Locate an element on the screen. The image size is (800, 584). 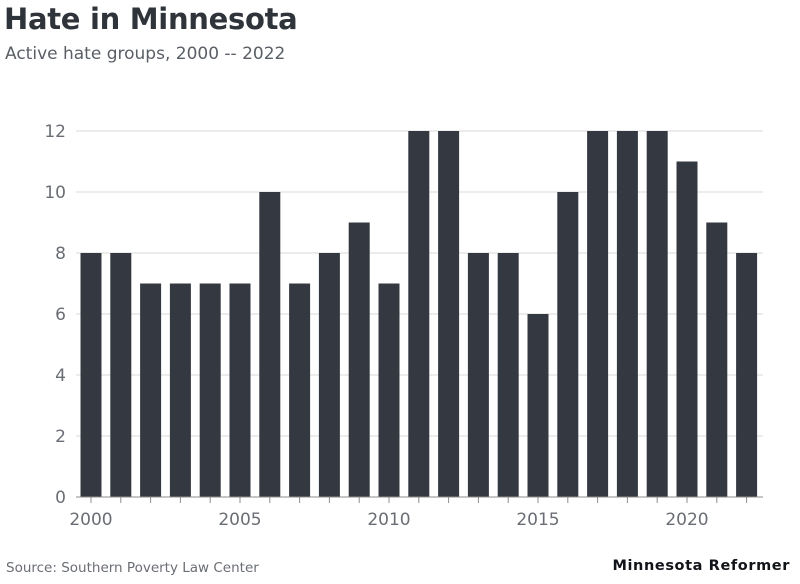
bar-2005 is located at coordinates (240, 390).